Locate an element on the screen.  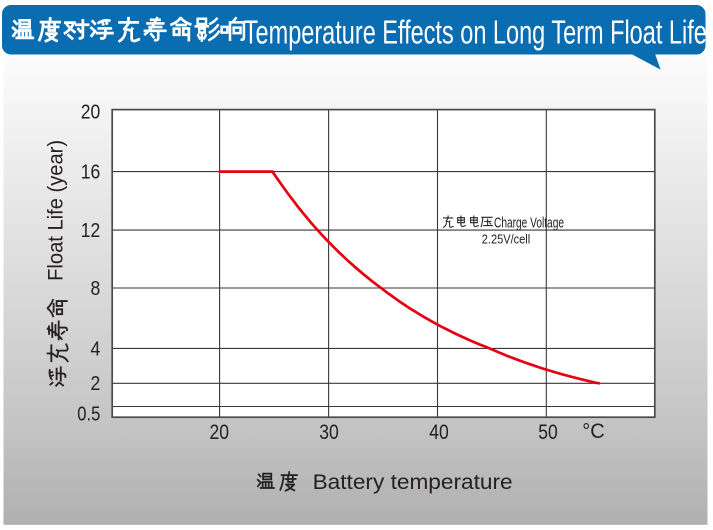
svg-text: 40 is located at coordinates (439, 432).